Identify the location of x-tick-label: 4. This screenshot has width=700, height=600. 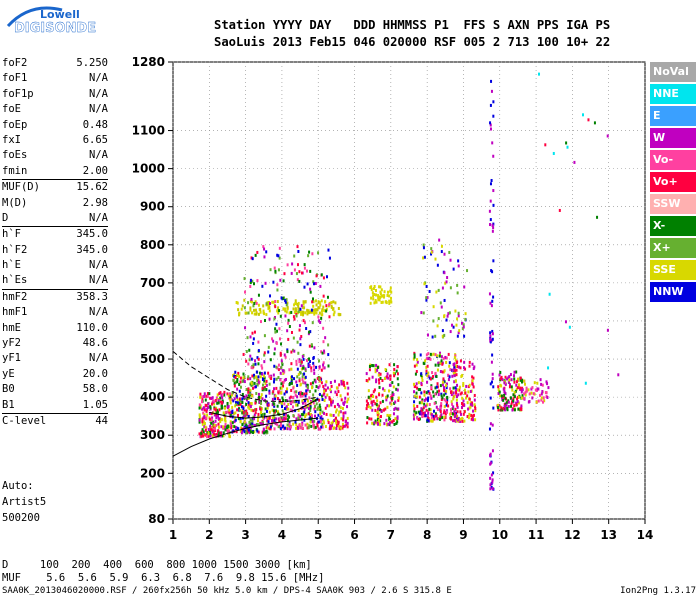
(282, 535).